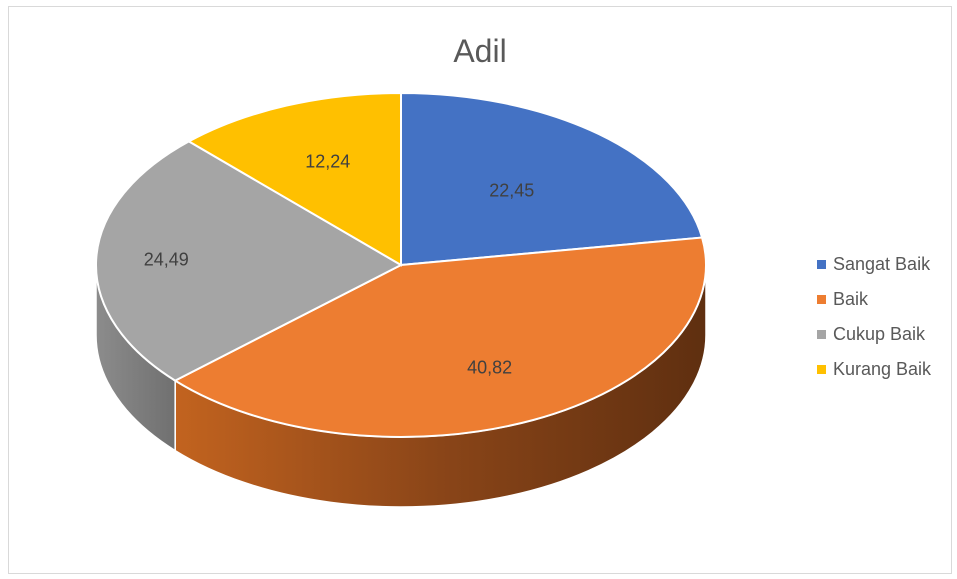  What do you see at coordinates (882, 368) in the screenshot?
I see `legend-label: Kurang Baik` at bounding box center [882, 368].